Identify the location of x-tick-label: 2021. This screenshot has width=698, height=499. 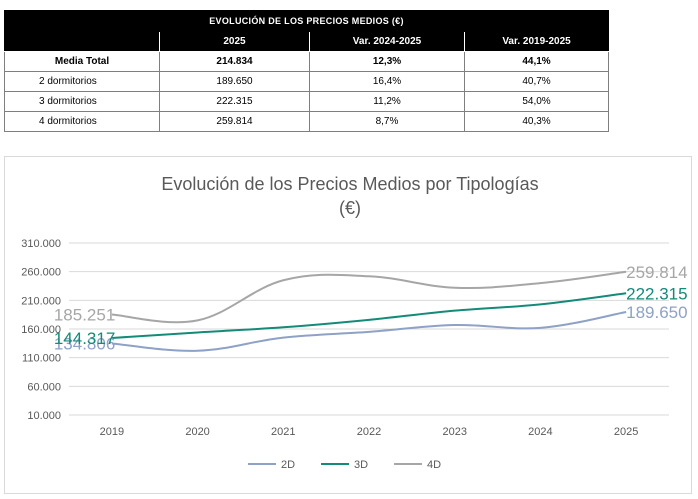
(283, 432).